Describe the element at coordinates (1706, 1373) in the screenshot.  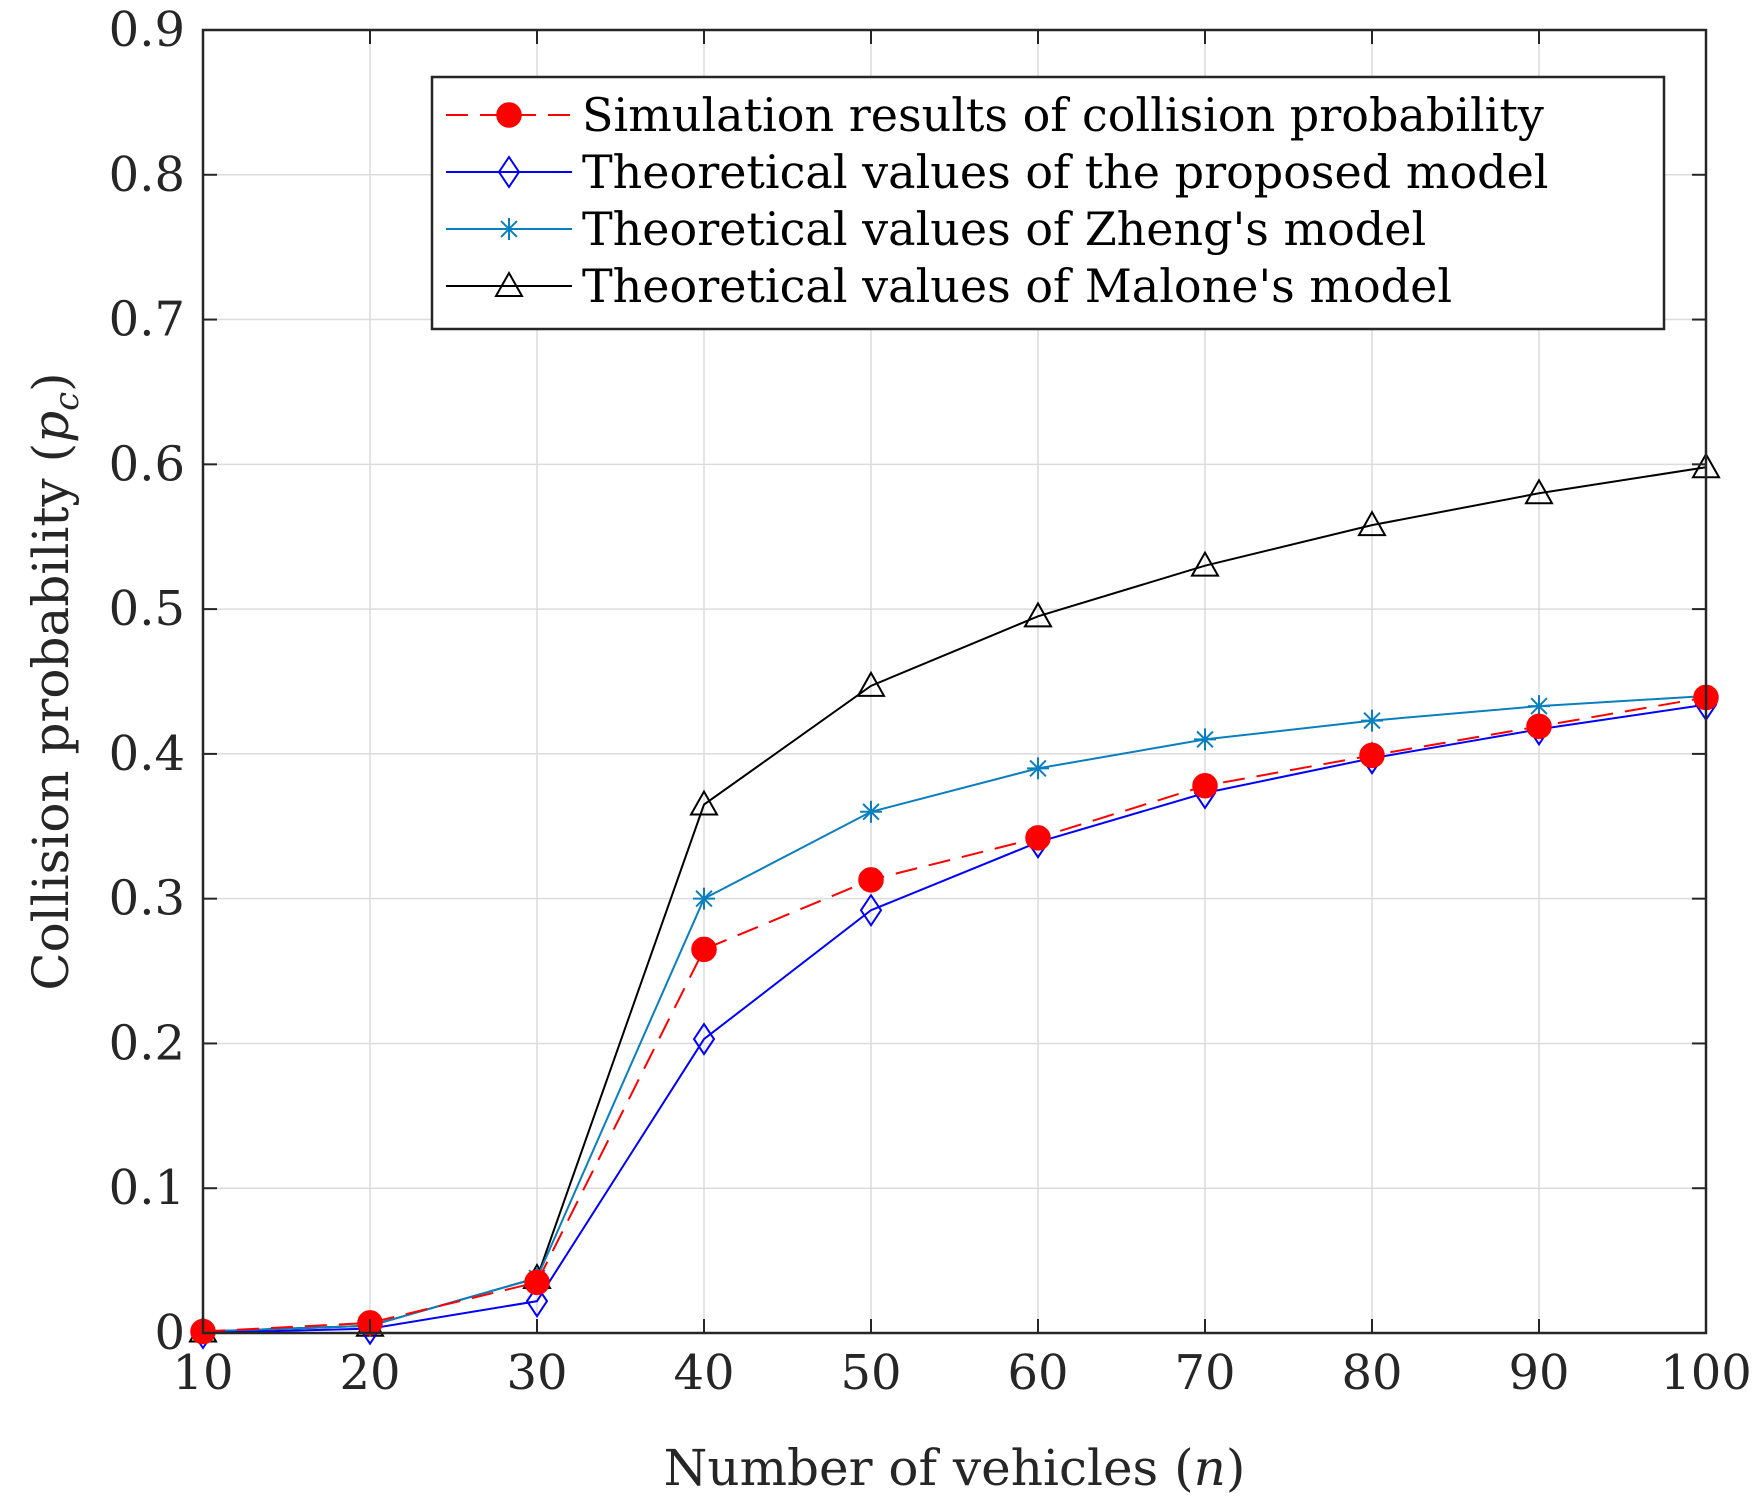
I see `x-tick-label: 100` at that location.